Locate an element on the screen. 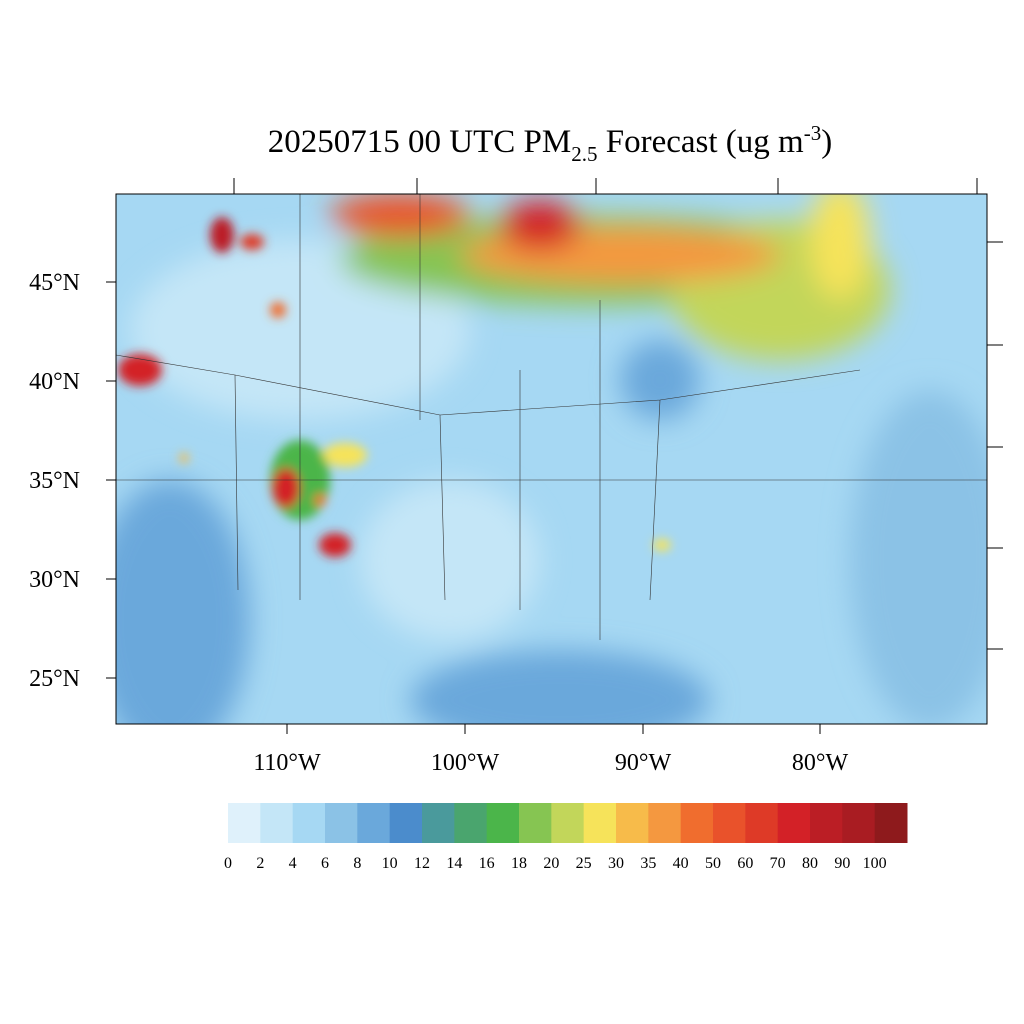  title: 20250715 00 UTC PM2.5 Forecast (ug m-3) is located at coordinates (550, 143).